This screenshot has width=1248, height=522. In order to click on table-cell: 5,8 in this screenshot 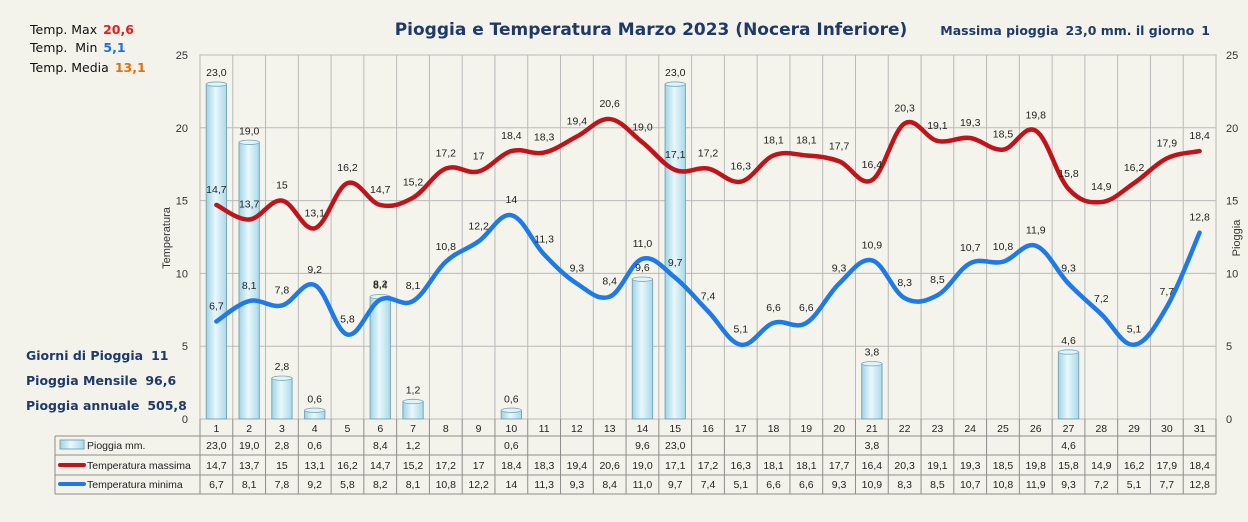, I will do `click(347, 485)`.